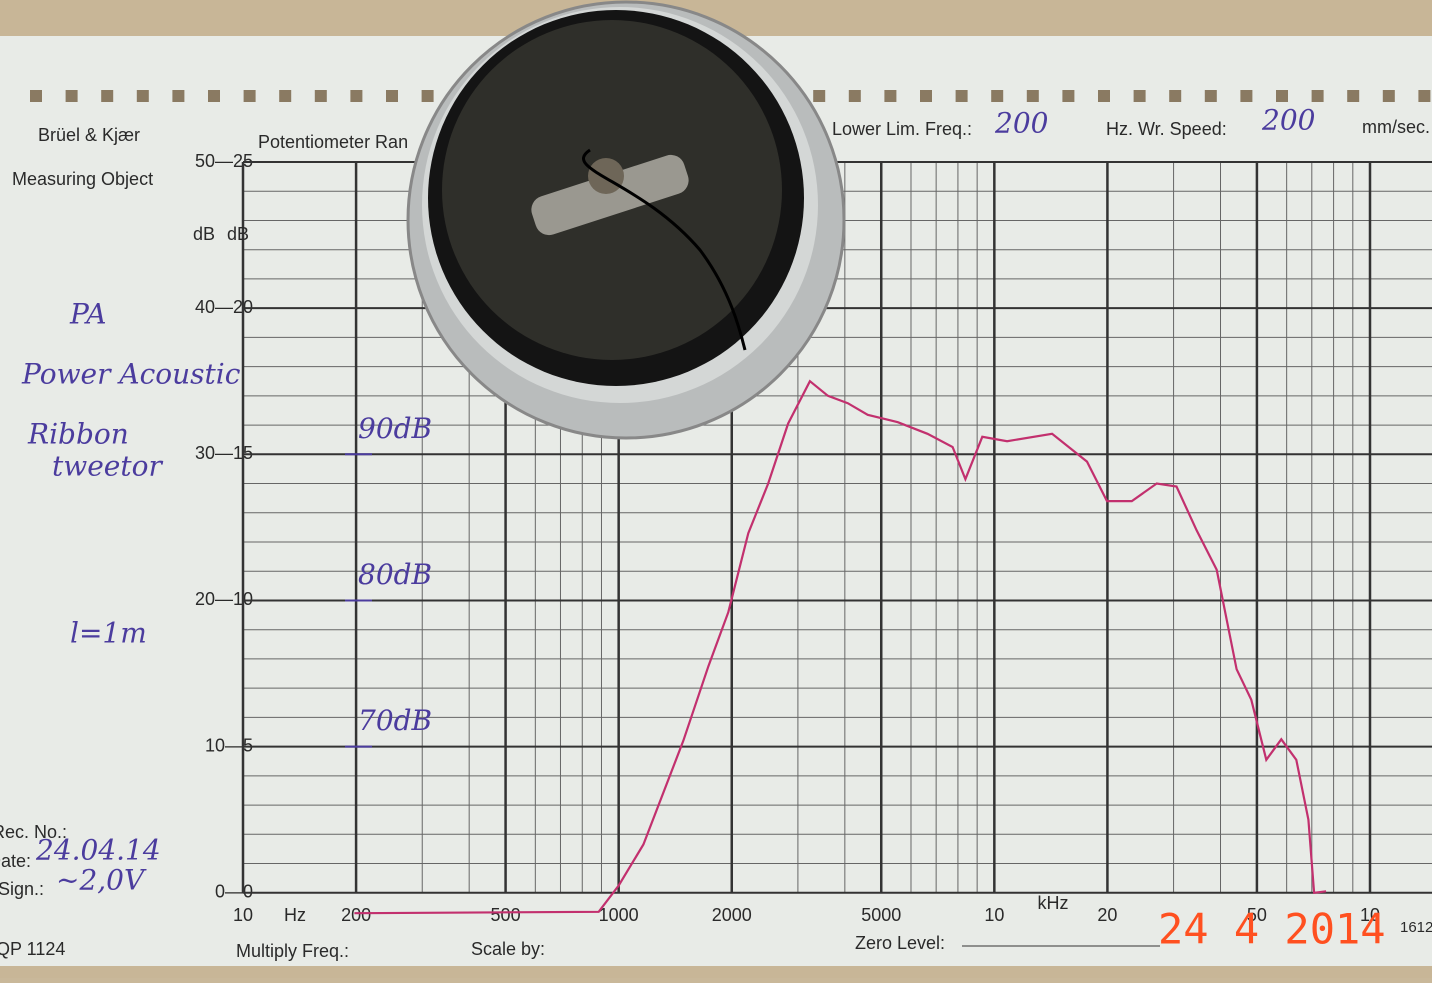 Image resolution: width=1432 pixels, height=983 pixels. Describe the element at coordinates (333, 142) in the screenshot. I see `form-label: Potentiometer Ran` at that location.